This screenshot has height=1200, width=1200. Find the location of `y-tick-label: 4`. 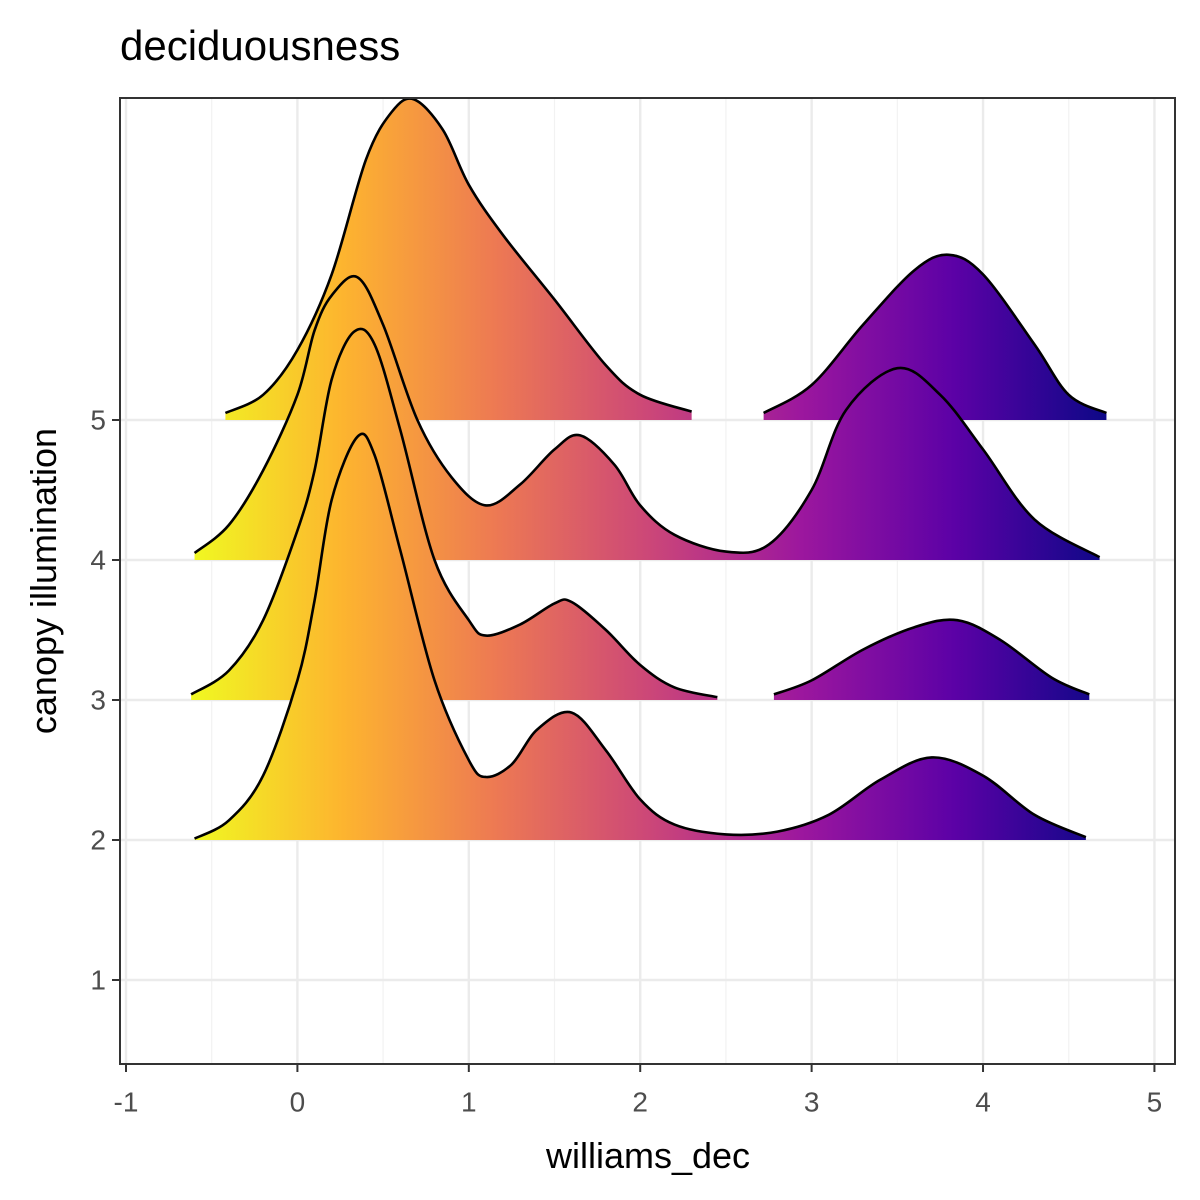

y-tick-label: 4 is located at coordinates (98, 559).